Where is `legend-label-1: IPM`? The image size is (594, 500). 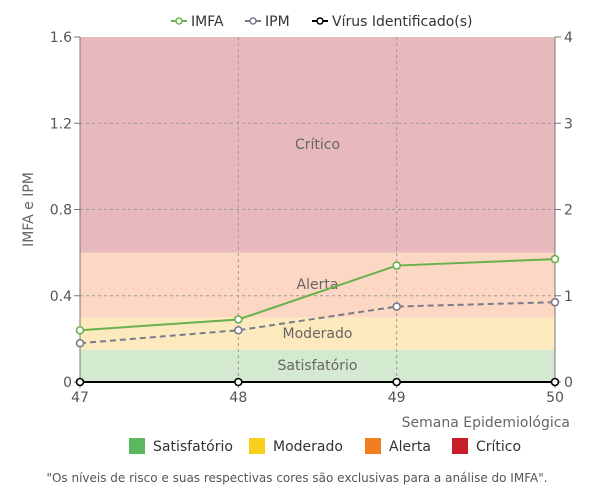
legend-label-1: IPM is located at coordinates (277, 22).